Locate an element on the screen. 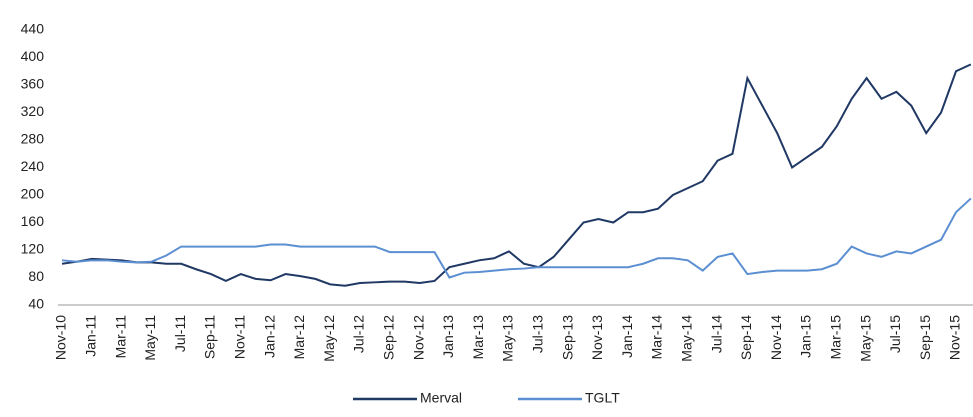  x-tick-label: May-11 is located at coordinates (150, 338).